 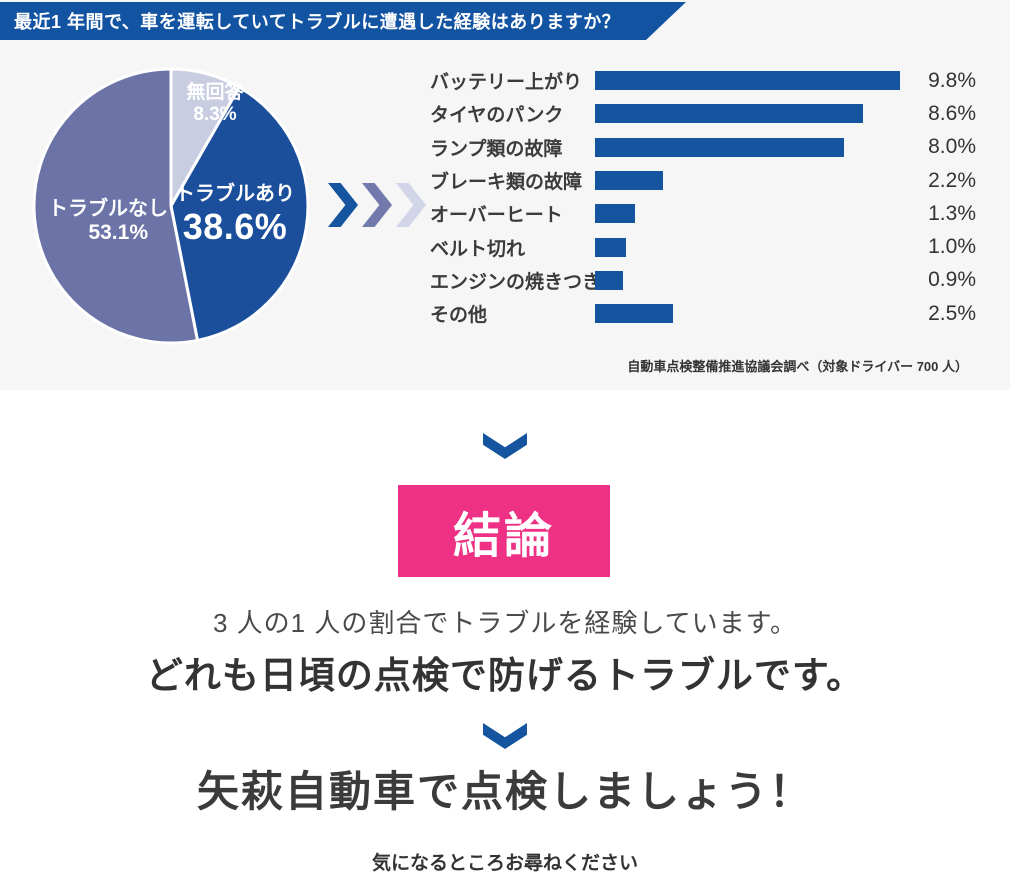 I want to click on bar-category-label: ベルト切れ, so click(x=478, y=249).